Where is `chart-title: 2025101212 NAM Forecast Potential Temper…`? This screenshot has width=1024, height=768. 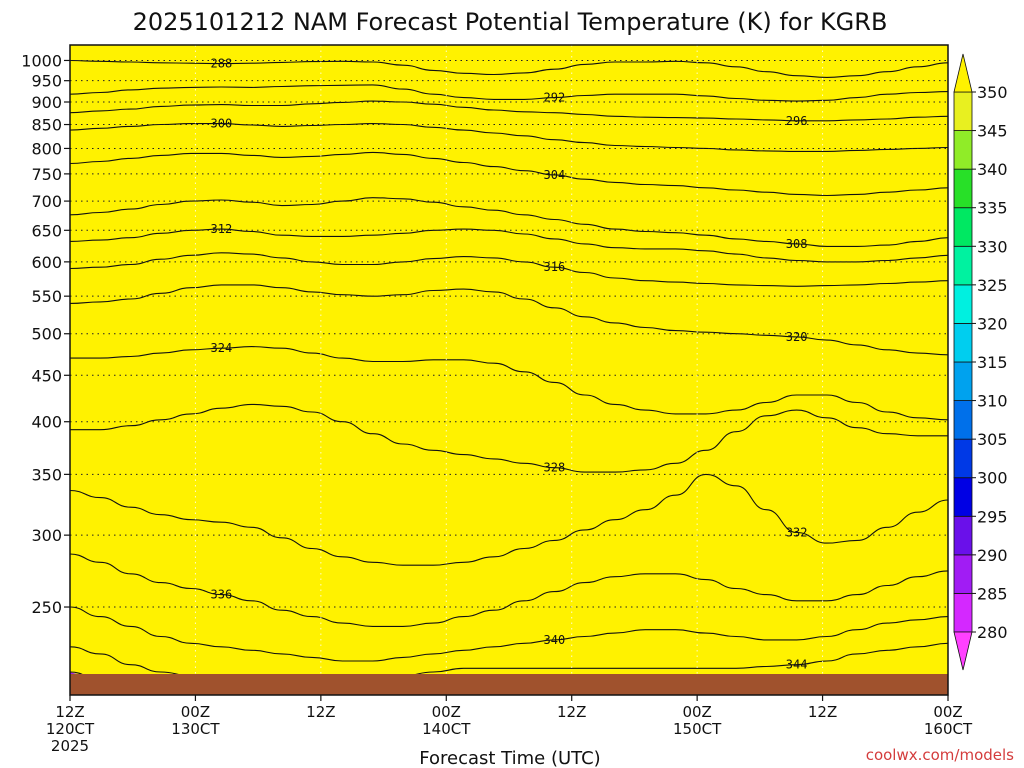 chart-title: 2025101212 NAM Forecast Potential Temper… is located at coordinates (510, 22).